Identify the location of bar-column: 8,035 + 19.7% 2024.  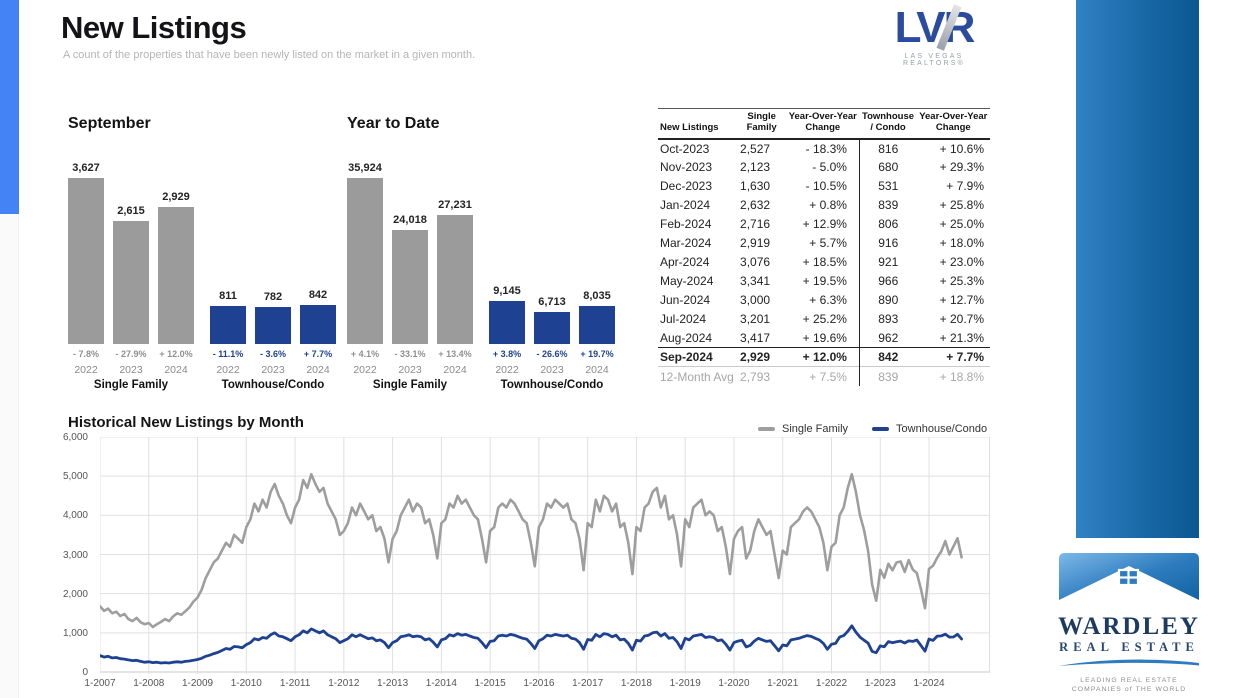
(597, 270).